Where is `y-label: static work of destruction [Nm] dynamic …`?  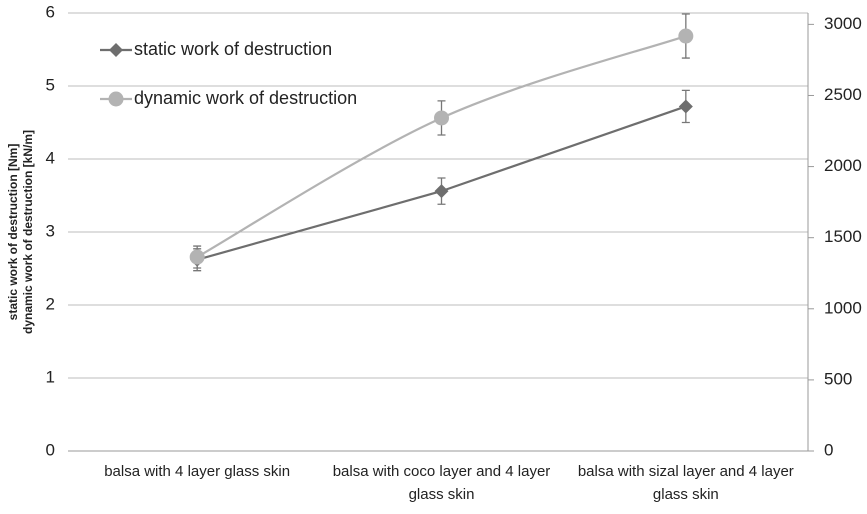 y-label: static work of destruction [Nm] dynamic … is located at coordinates (20, 232).